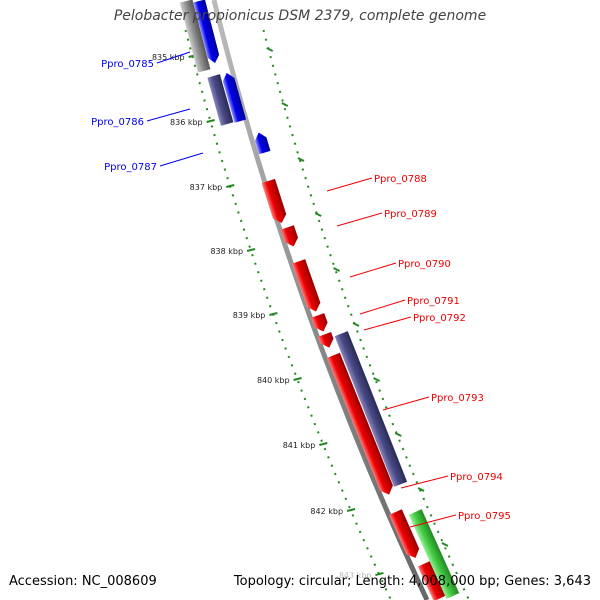 The width and height of the screenshot is (600, 600). I want to click on kbp-tick-label: 841 kbp, so click(299, 445).